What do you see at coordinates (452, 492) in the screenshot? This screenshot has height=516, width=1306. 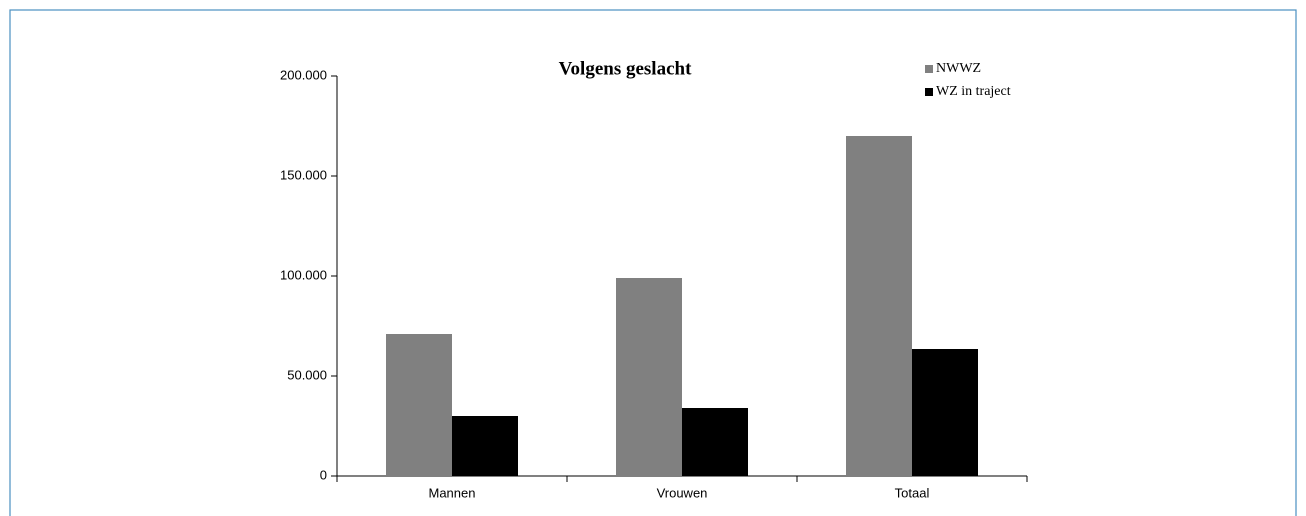 I see `x-tick-label: Mannen` at bounding box center [452, 492].